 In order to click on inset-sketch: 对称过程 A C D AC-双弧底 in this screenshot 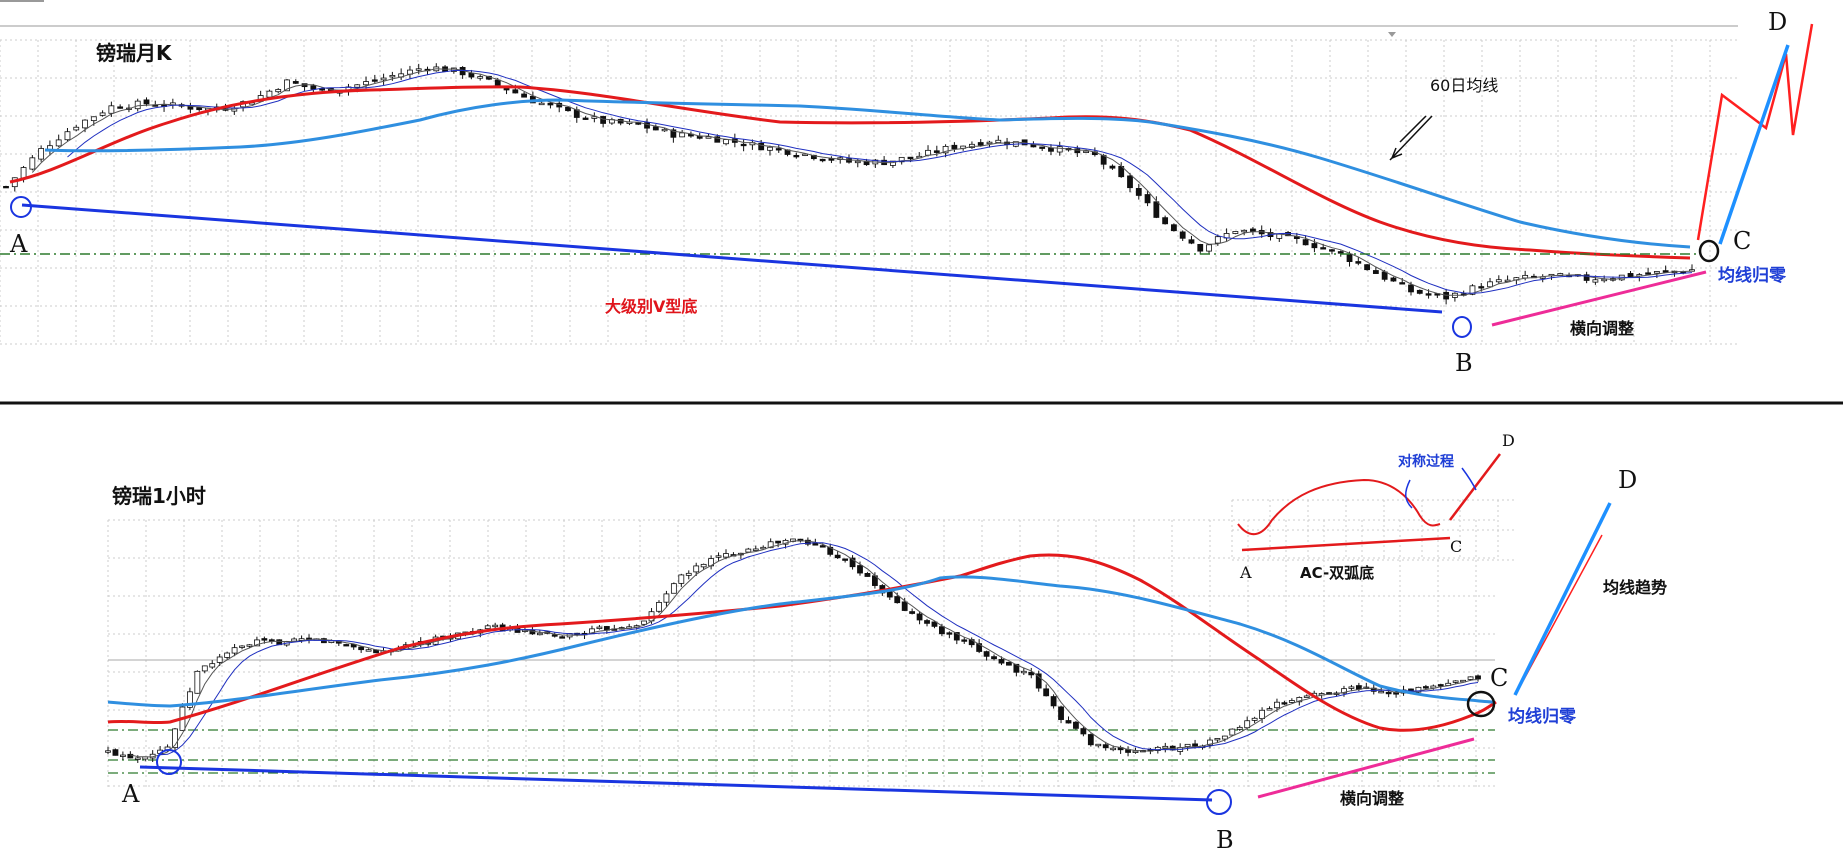, I will do `click(1373, 506)`.